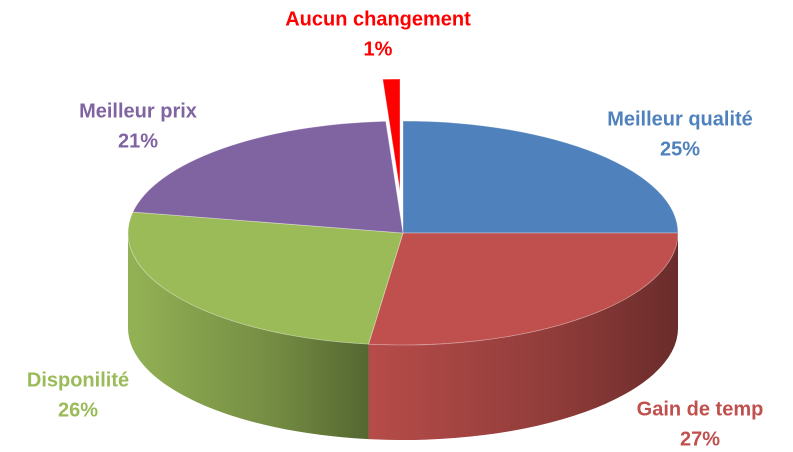  I want to click on slice-value-label: 27%, so click(700, 439).